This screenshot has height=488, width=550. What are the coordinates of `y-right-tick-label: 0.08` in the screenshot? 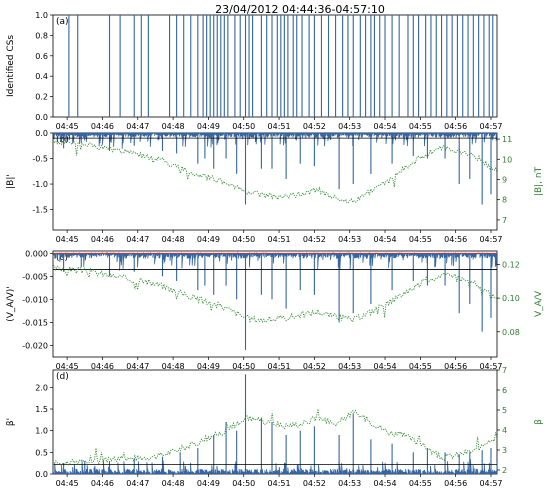 It's located at (511, 332).